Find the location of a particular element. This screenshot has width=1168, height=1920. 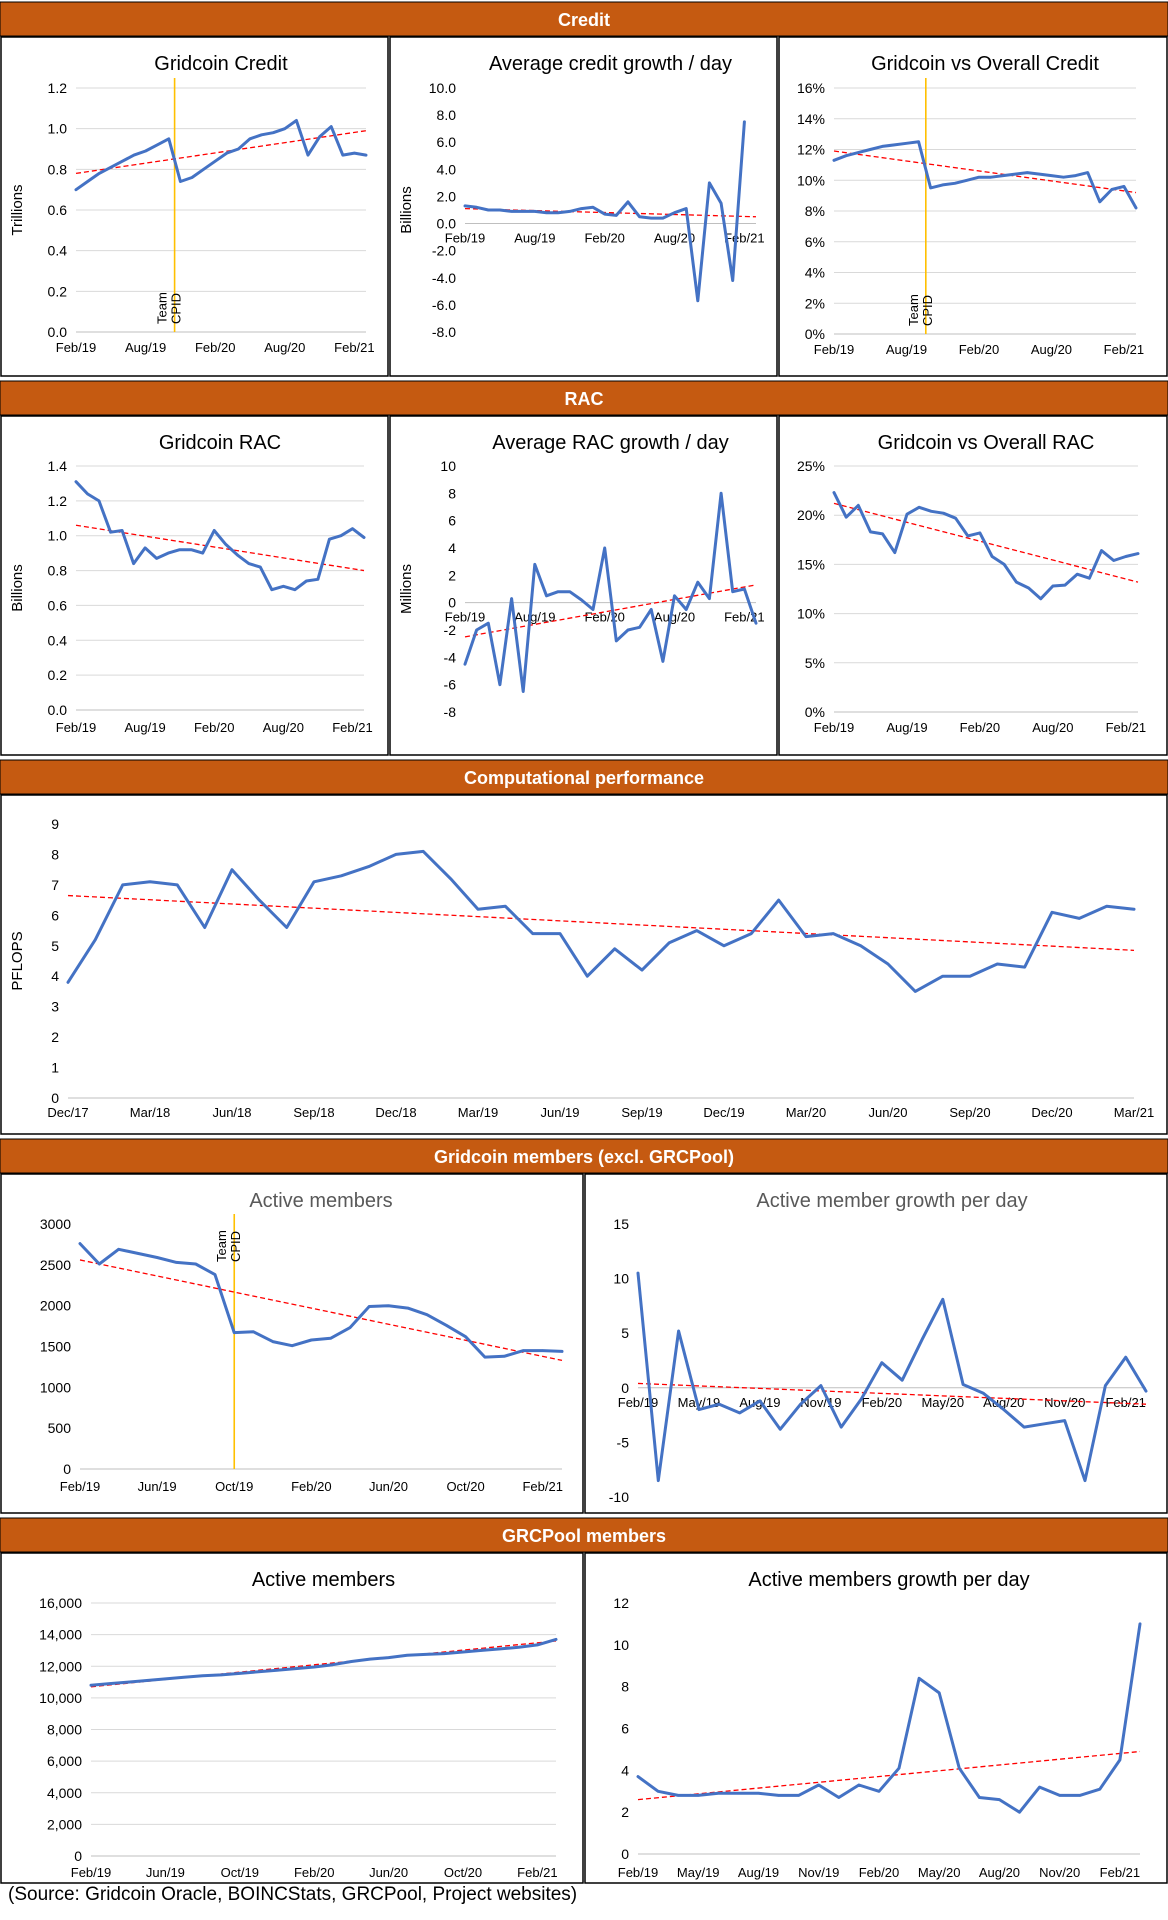

x-tick-label: Dec/20 is located at coordinates (1051, 1112).